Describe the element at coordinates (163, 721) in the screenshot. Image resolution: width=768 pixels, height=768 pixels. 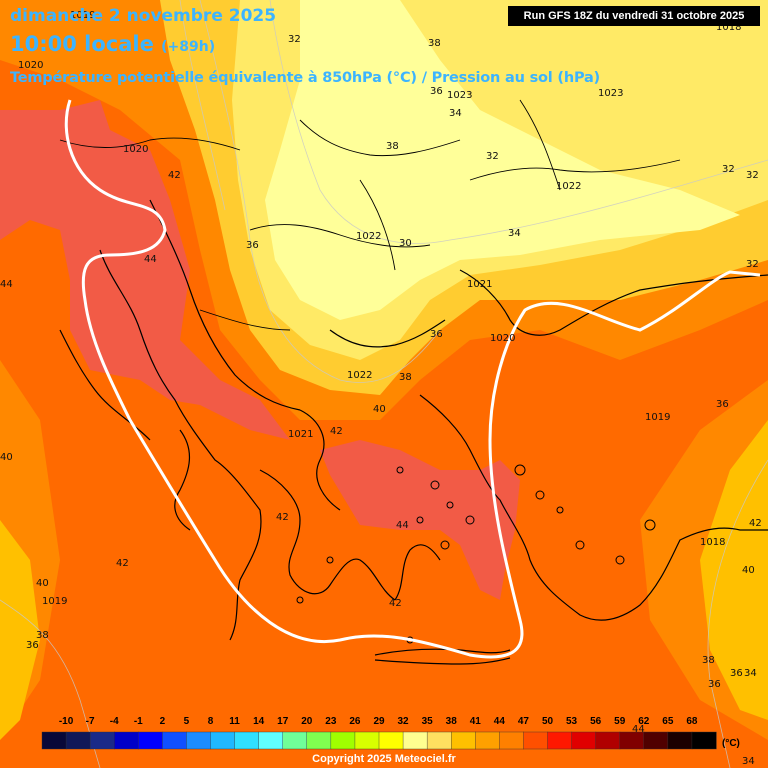
I see `legend-tick-label: 2` at that location.